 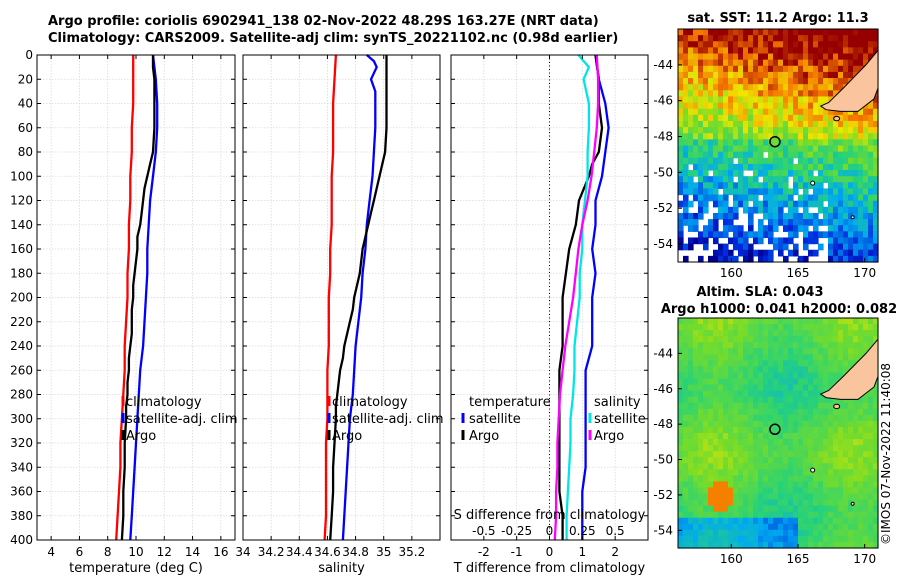 I want to click on series-line-cyan, so click(x=578, y=297).